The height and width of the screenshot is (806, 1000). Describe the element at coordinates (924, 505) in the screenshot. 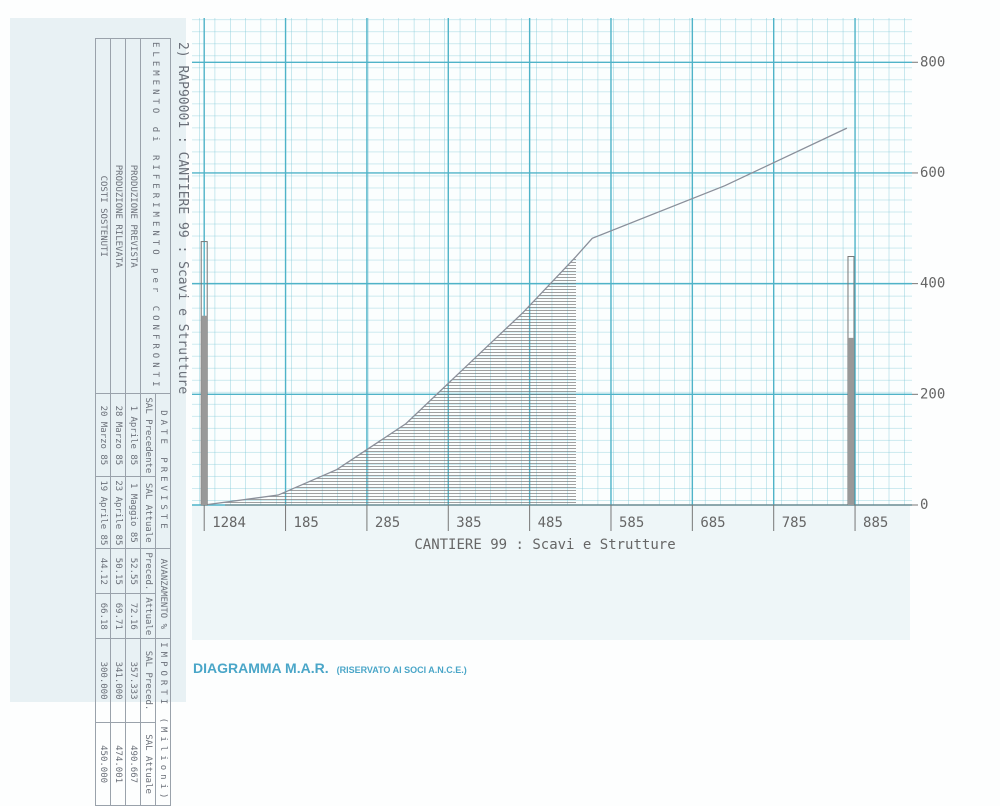

I see `y-tick-label: 0` at that location.